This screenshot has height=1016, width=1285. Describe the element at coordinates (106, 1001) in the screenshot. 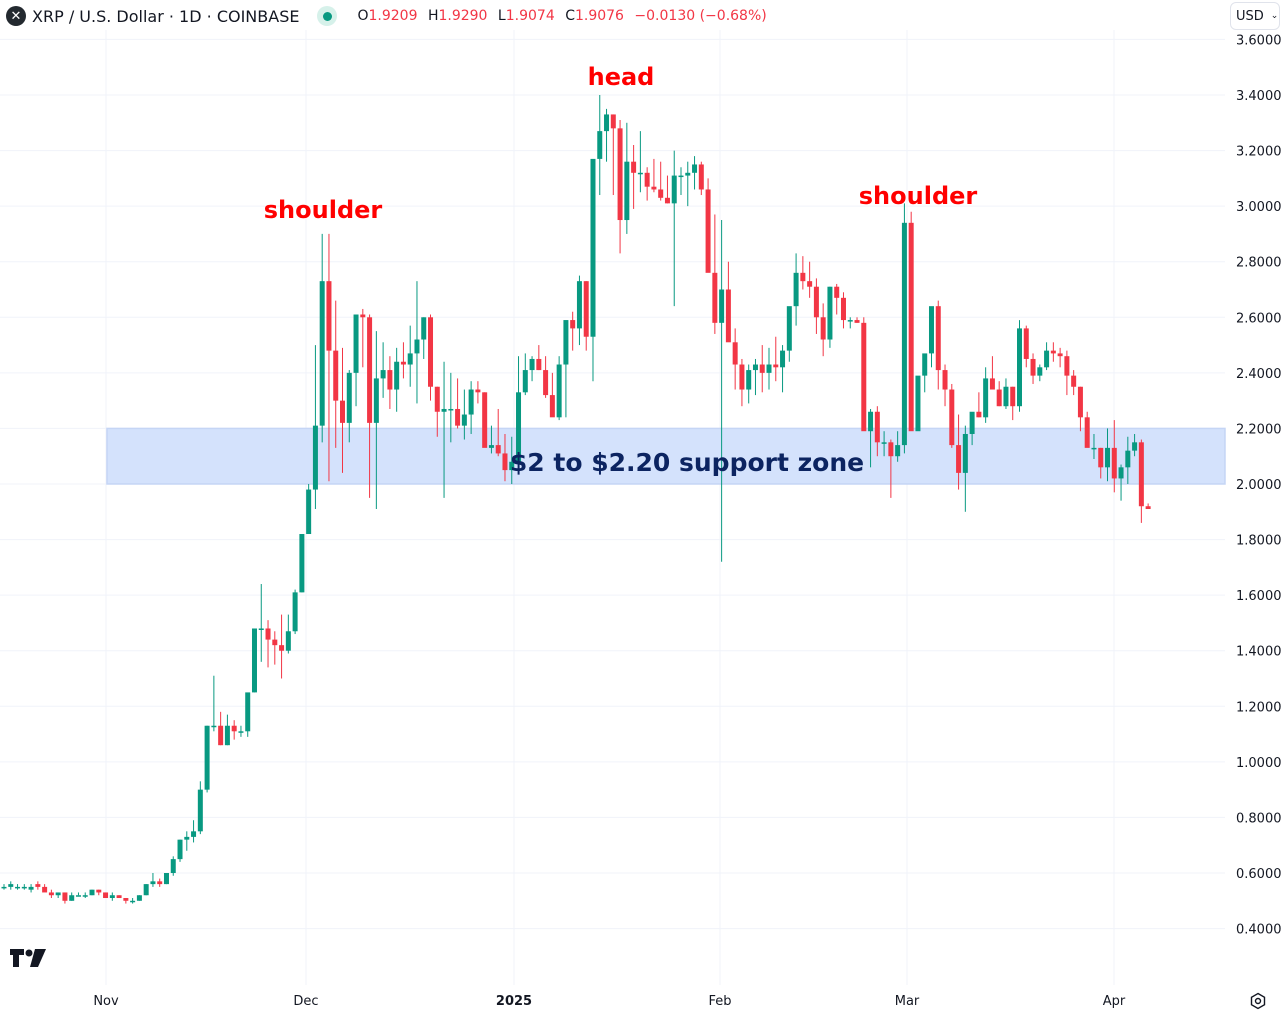

I see `time-tick-label: Nov` at that location.